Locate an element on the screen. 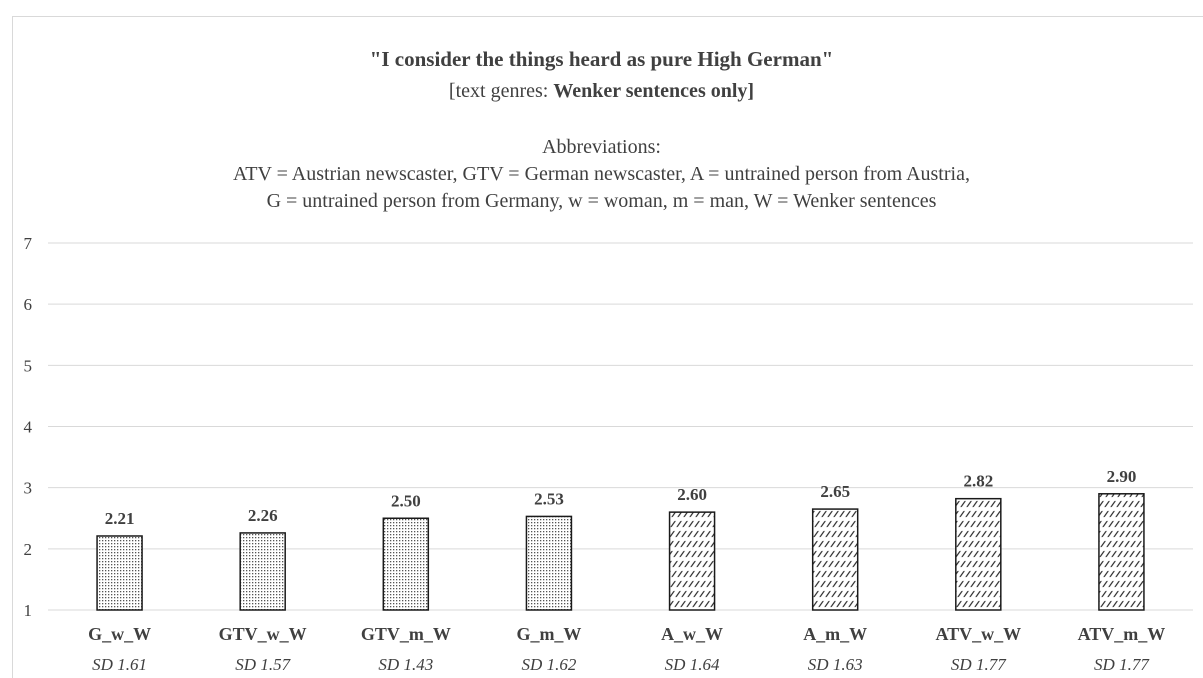 This screenshot has width=1203, height=678. sd-label: SD 1.64 is located at coordinates (692, 664).